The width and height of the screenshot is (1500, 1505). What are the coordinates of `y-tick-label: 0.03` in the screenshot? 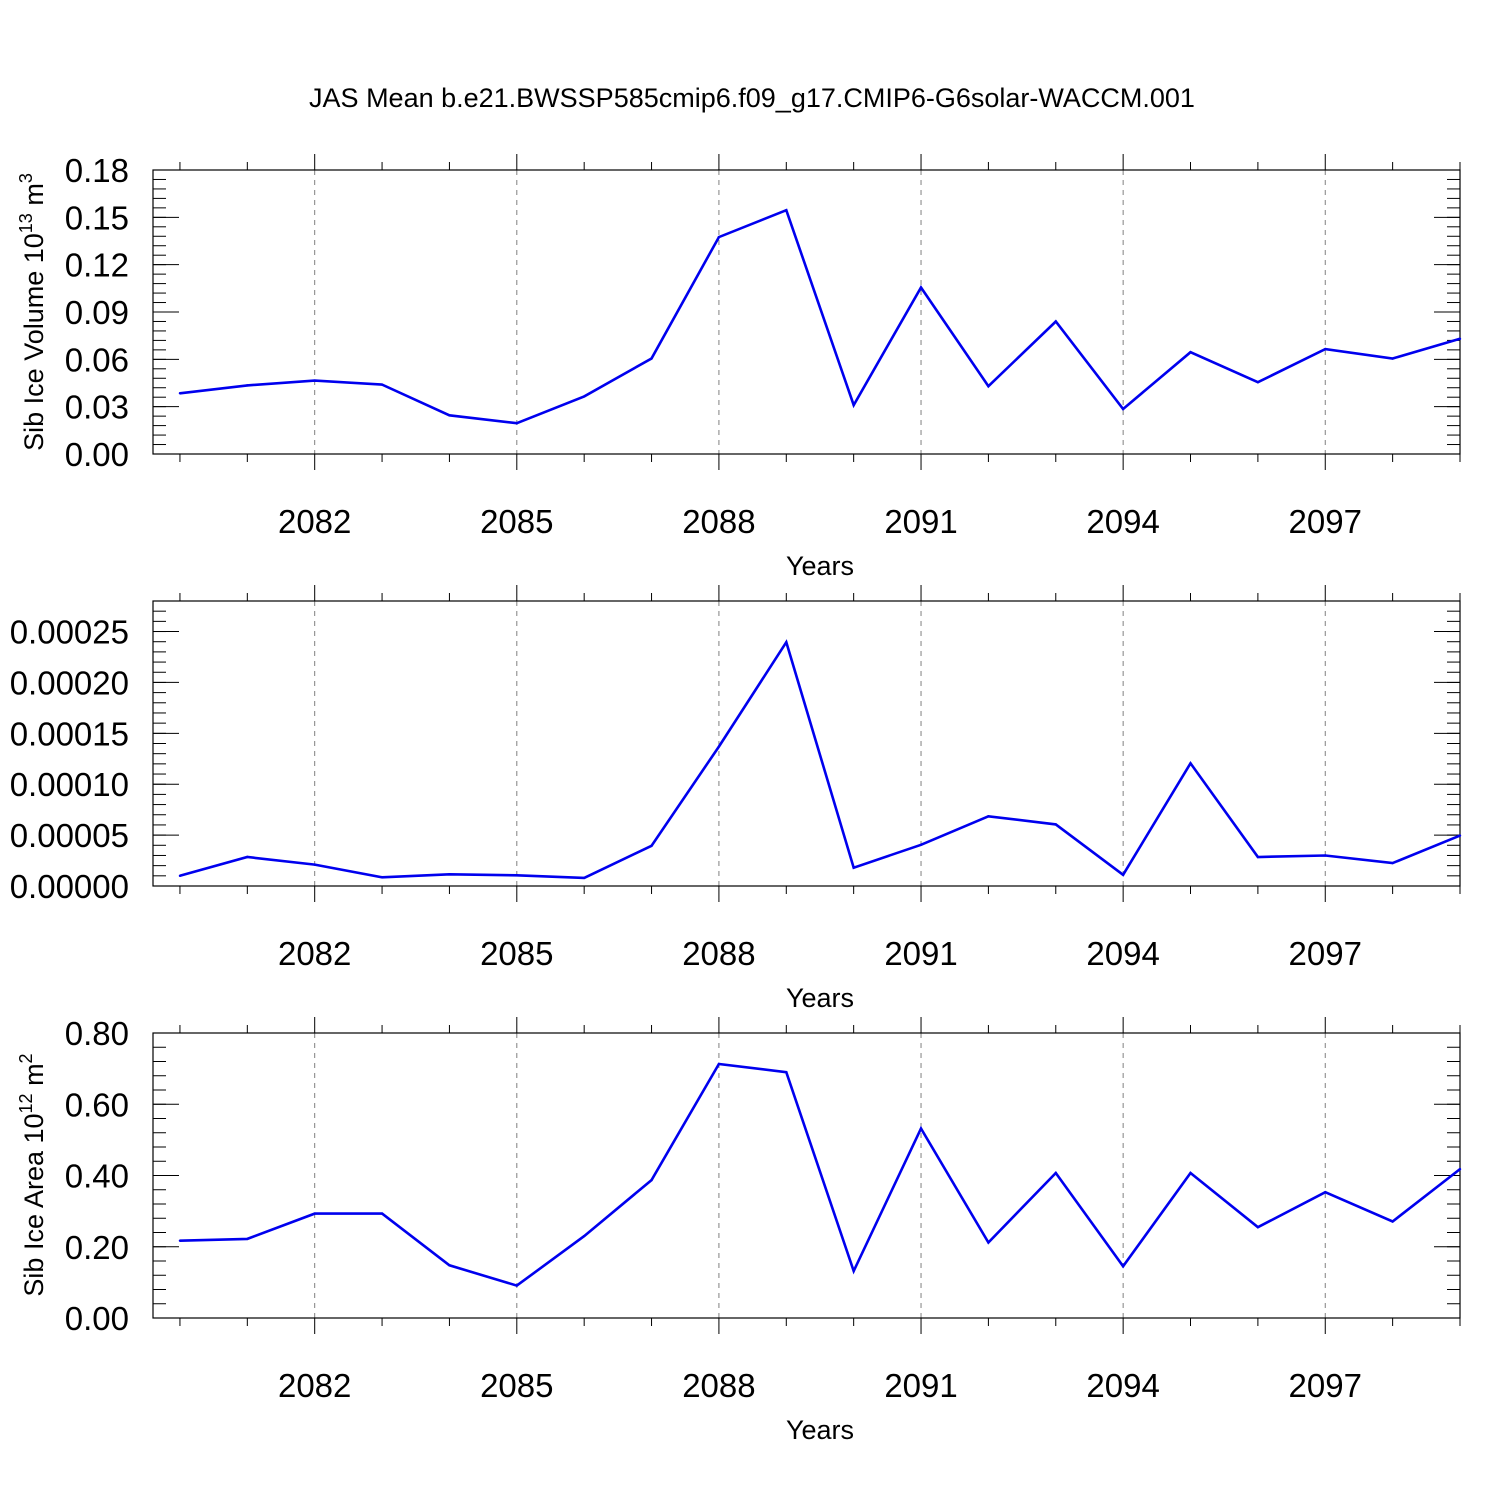 It's located at (97, 407).